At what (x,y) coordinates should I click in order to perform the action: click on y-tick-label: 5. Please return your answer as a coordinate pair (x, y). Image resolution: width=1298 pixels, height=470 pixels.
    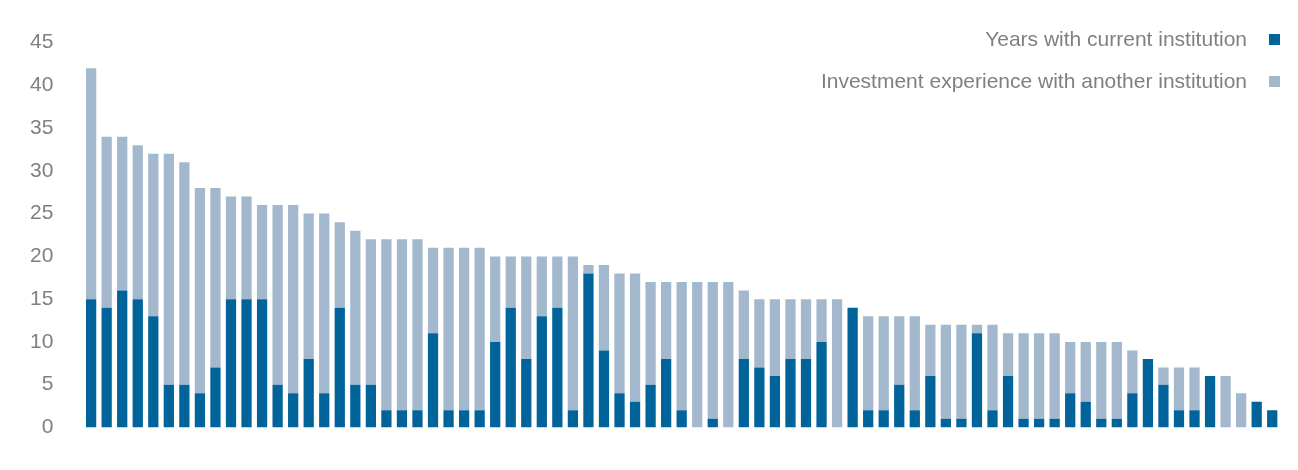
    Looking at the image, I should click on (47, 383).